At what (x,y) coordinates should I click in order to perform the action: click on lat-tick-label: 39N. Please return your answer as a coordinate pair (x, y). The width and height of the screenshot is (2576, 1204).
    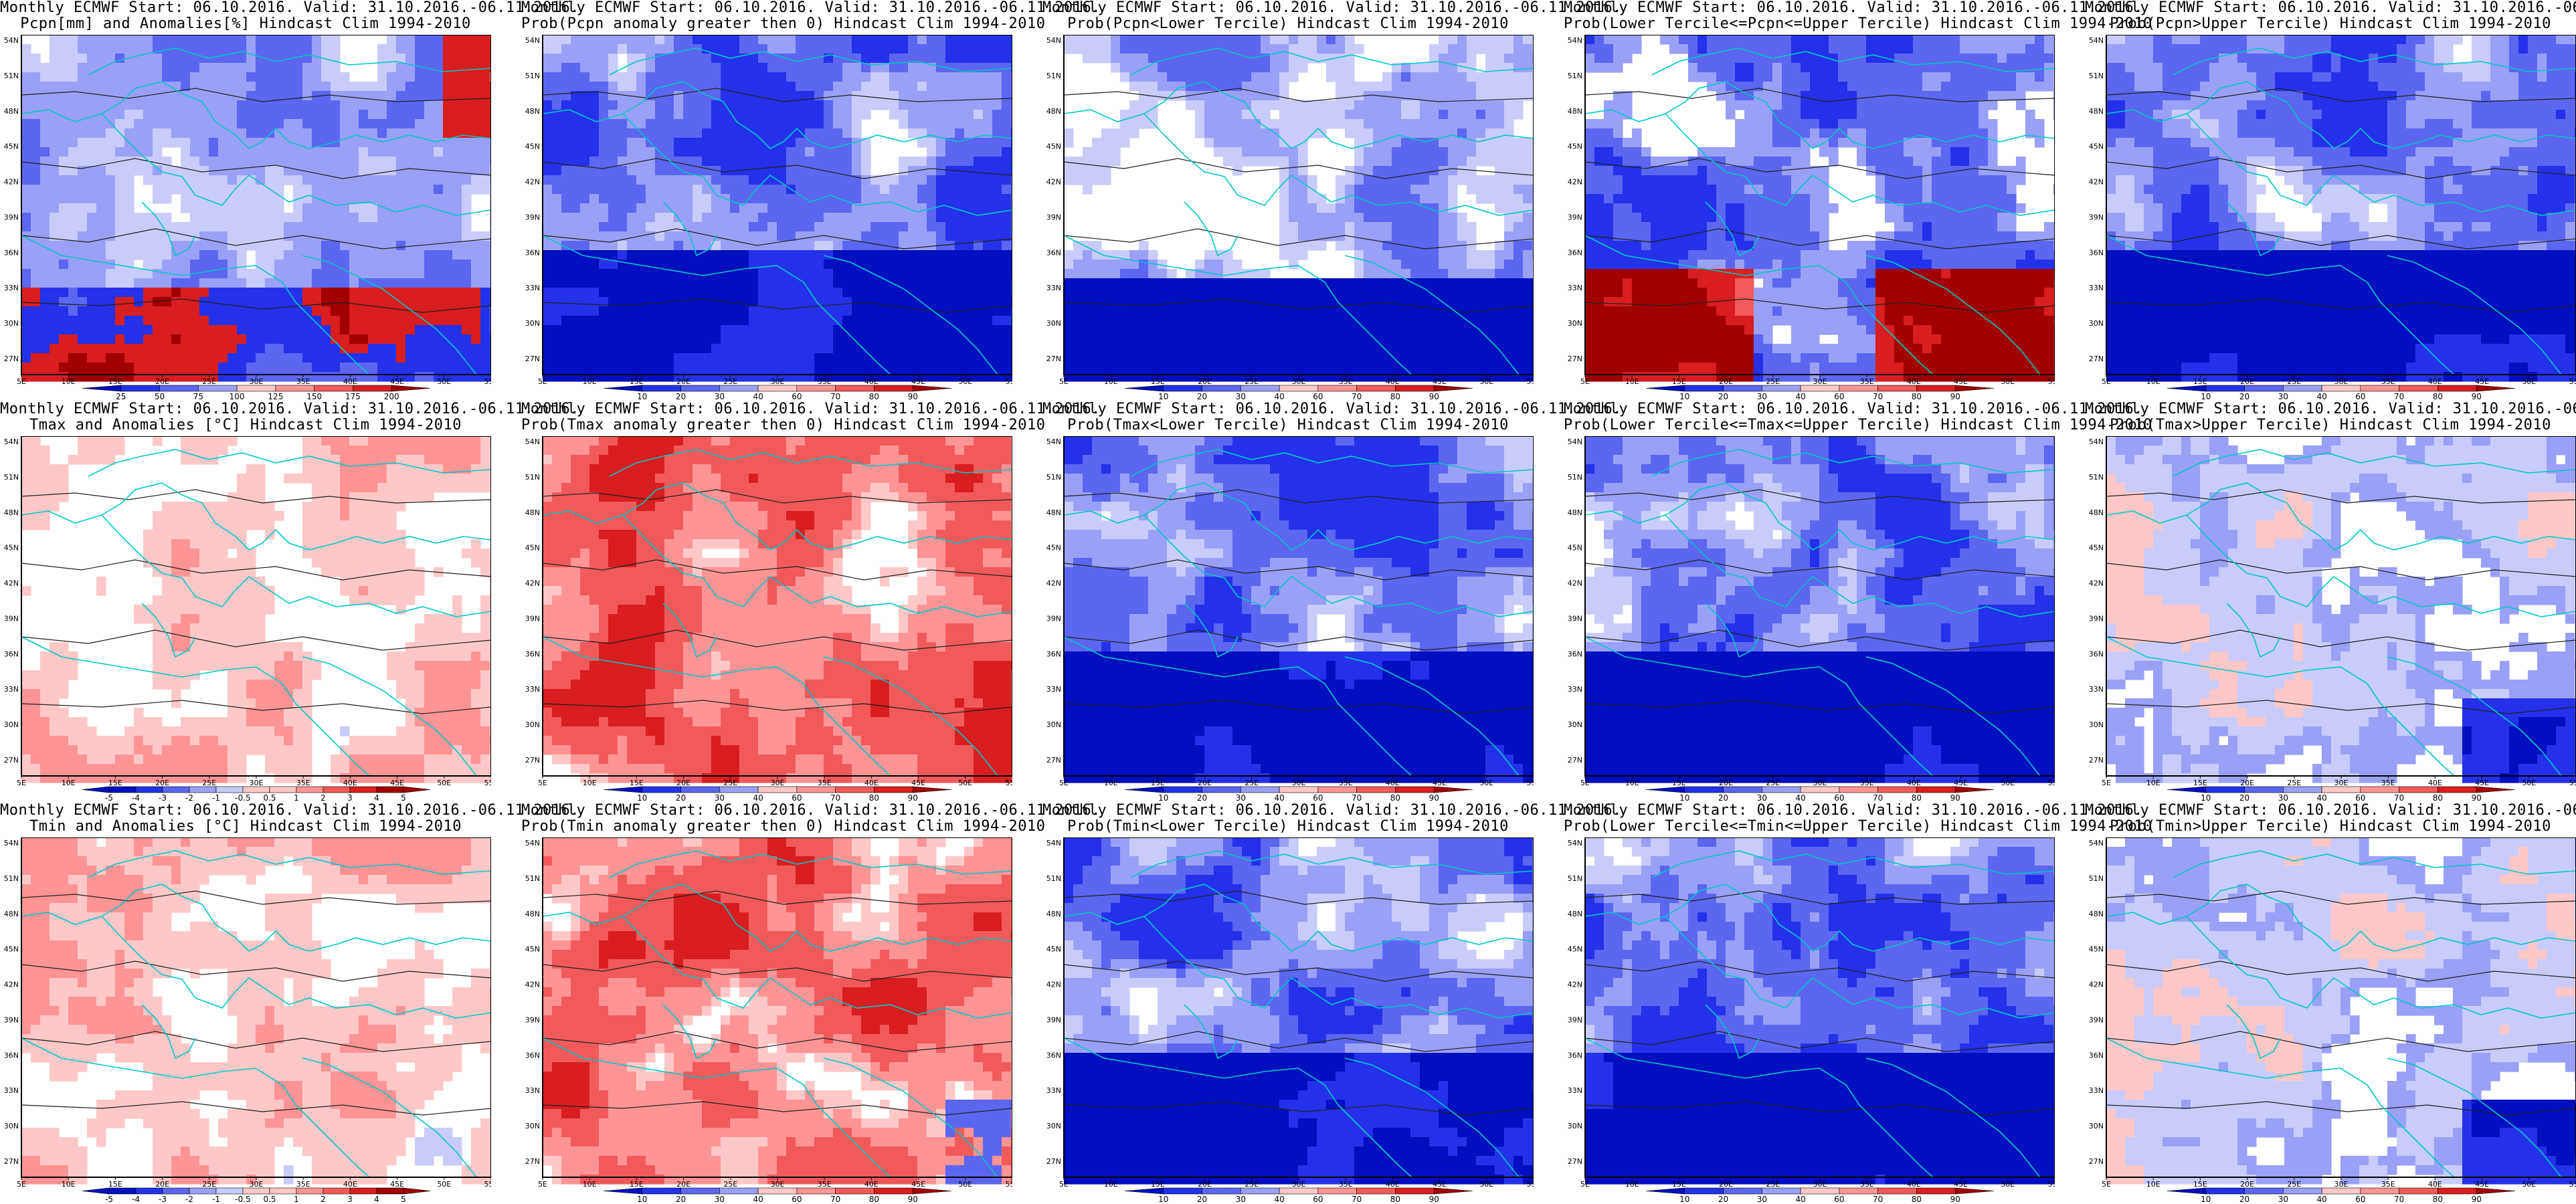
    Looking at the image, I should click on (1575, 217).